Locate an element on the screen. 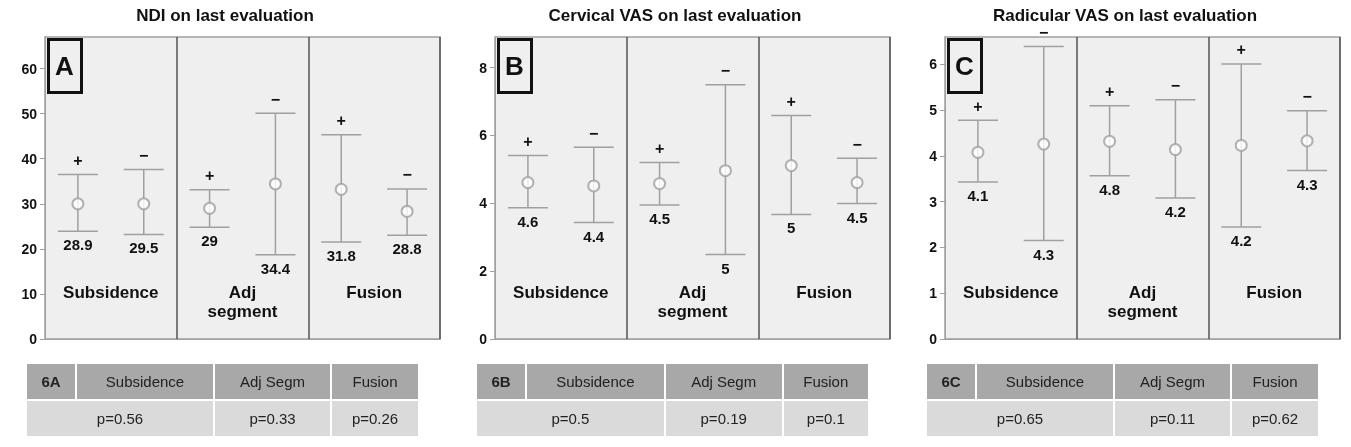 The image size is (1351, 447). annotation: A is located at coordinates (65, 66).